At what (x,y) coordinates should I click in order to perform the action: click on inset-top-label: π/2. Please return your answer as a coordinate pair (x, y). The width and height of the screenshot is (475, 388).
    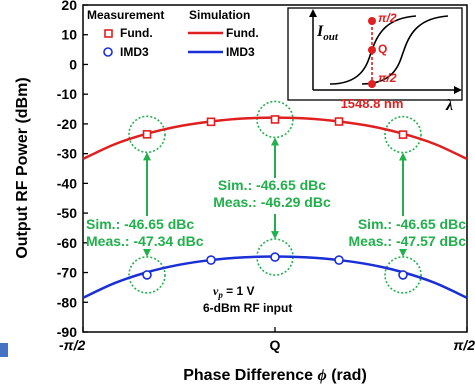
    Looking at the image, I should click on (387, 18).